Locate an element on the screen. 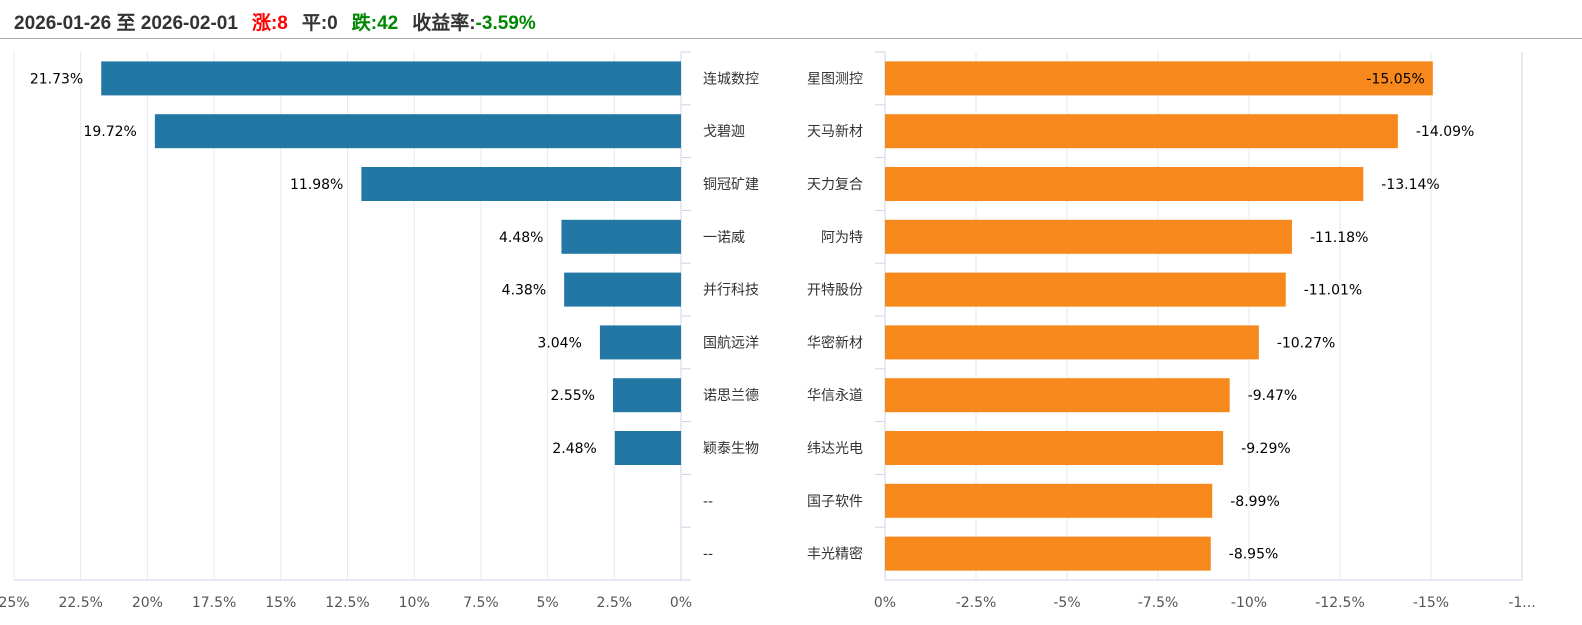 The height and width of the screenshot is (625, 1582). x-tick-label: 12.5% is located at coordinates (347, 603).